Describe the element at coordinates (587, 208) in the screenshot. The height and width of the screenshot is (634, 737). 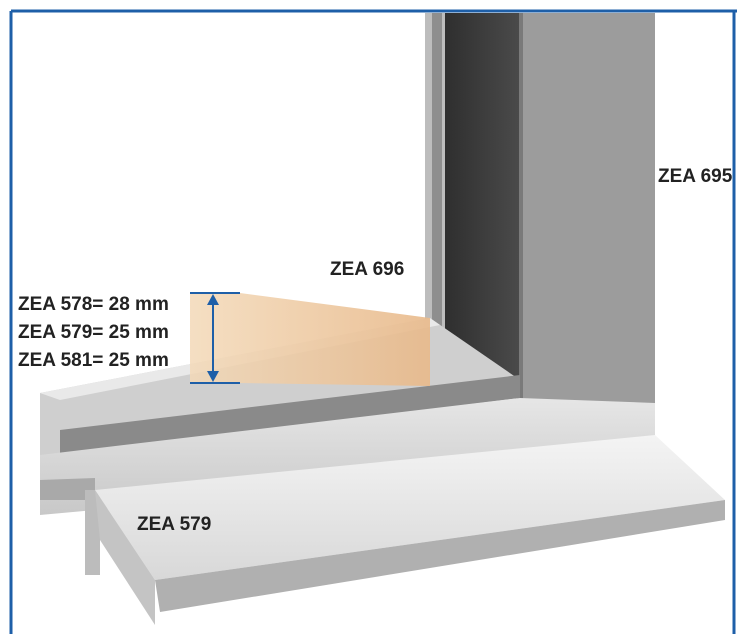
I see `frame-profile` at that location.